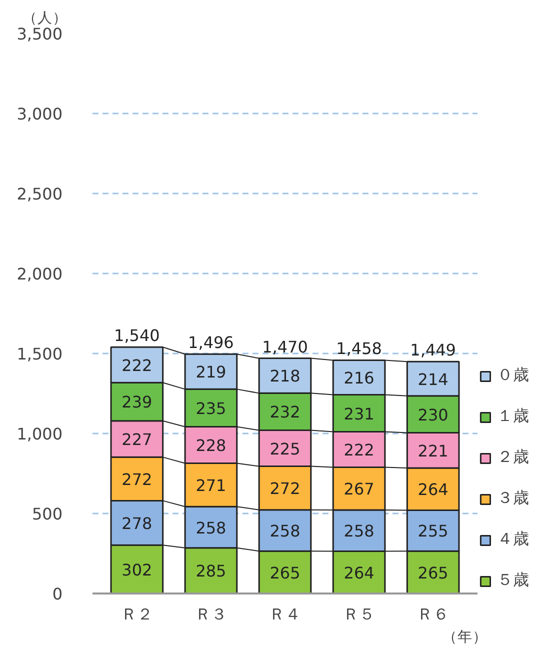 Image resolution: width=553 pixels, height=655 pixels. What do you see at coordinates (45, 18) in the screenshot?
I see `y-axis-title: （人）` at bounding box center [45, 18].